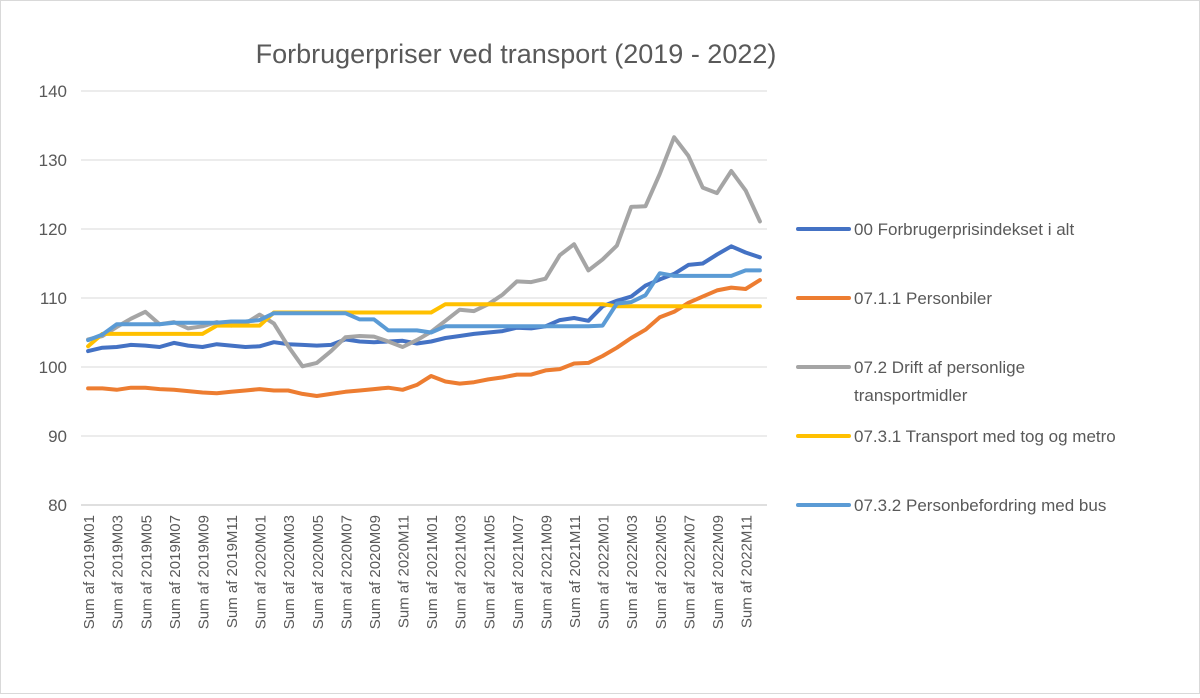  What do you see at coordinates (404, 571) in the screenshot?
I see `x-tick-label: Sum af 2020M11` at bounding box center [404, 571].